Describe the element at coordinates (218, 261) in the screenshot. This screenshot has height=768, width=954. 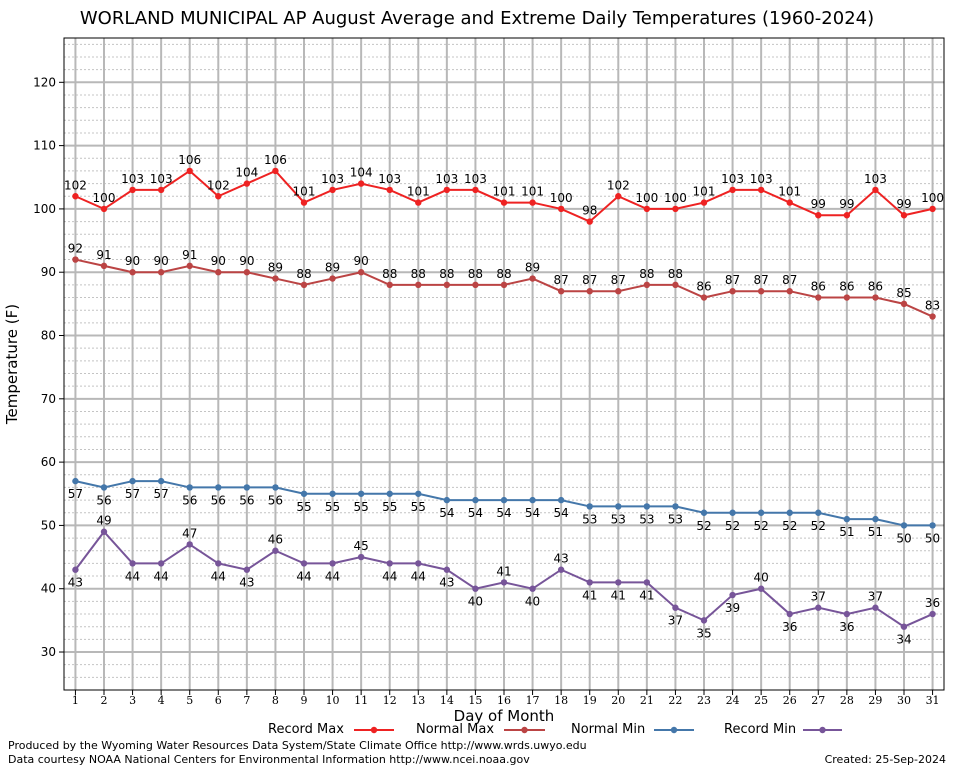
I see `data-label-normal-max: 90` at that location.